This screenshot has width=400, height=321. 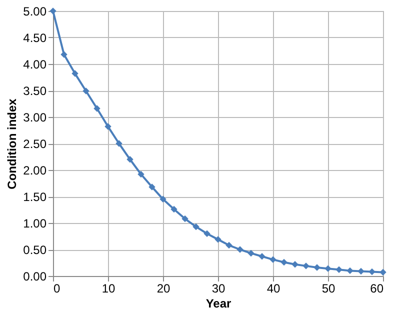 What do you see at coordinates (35, 250) in the screenshot?
I see `y-tick-label: 0.50` at bounding box center [35, 250].